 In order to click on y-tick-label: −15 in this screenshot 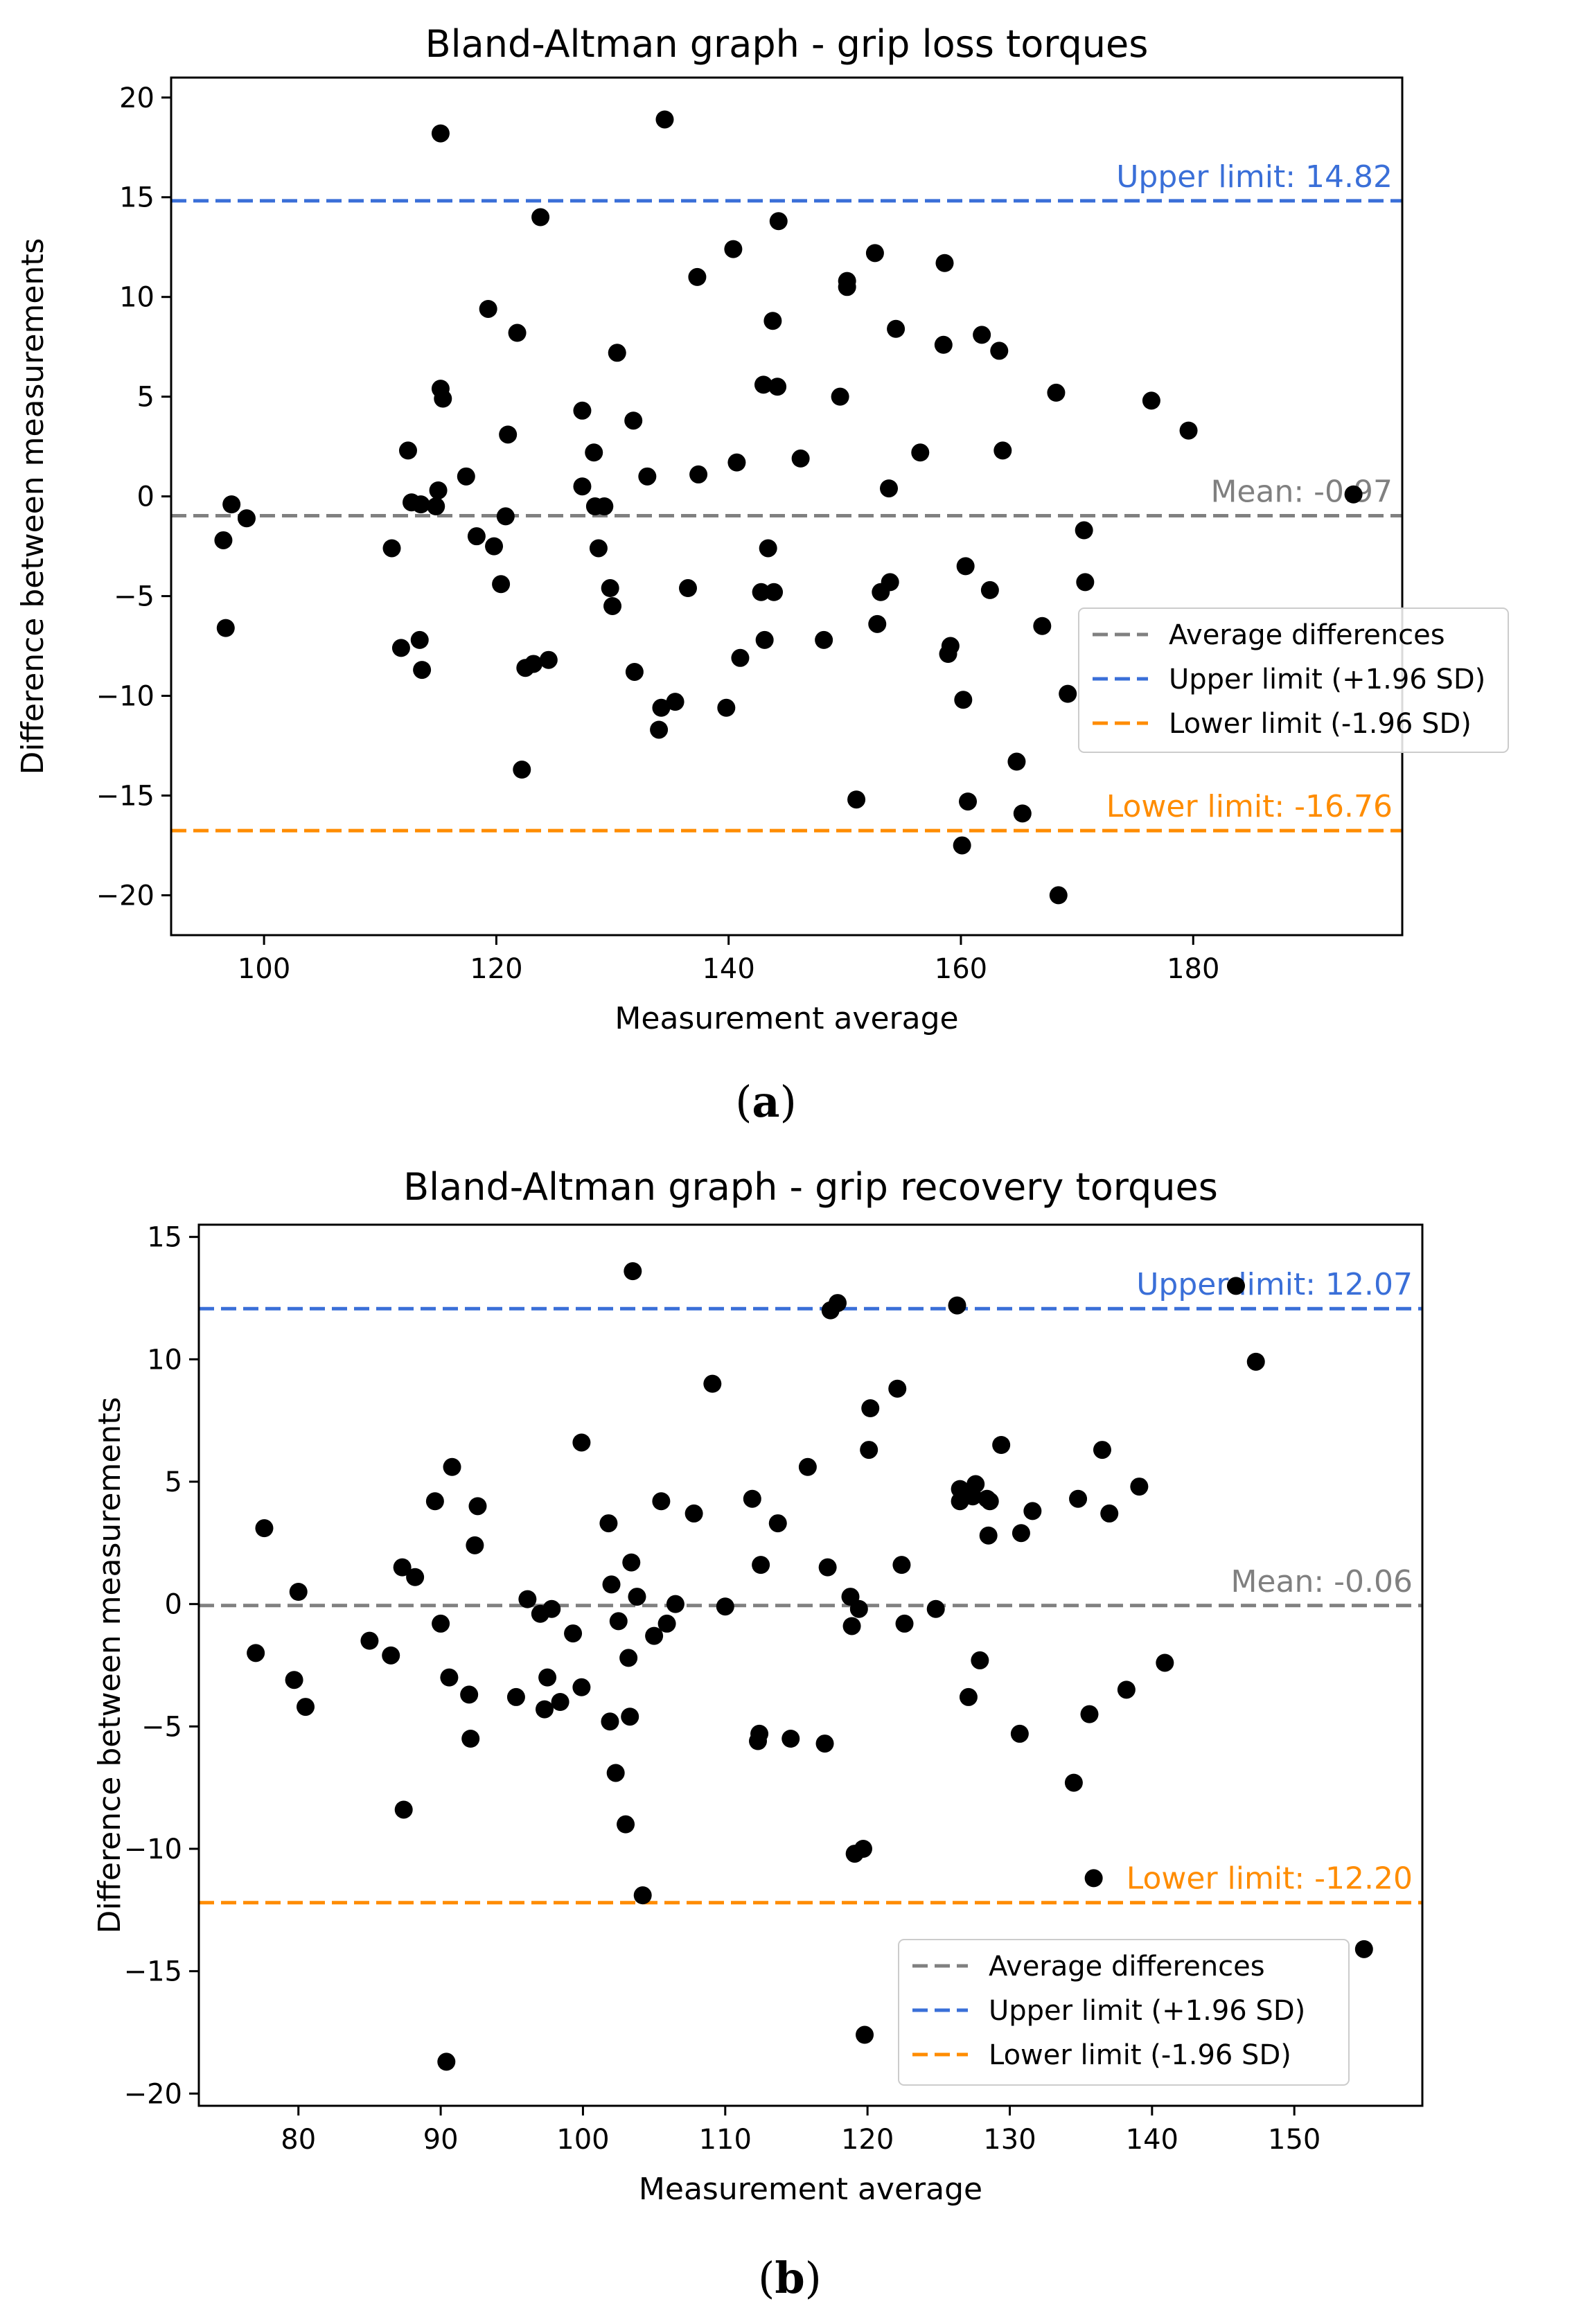, I will do `click(125, 796)`.